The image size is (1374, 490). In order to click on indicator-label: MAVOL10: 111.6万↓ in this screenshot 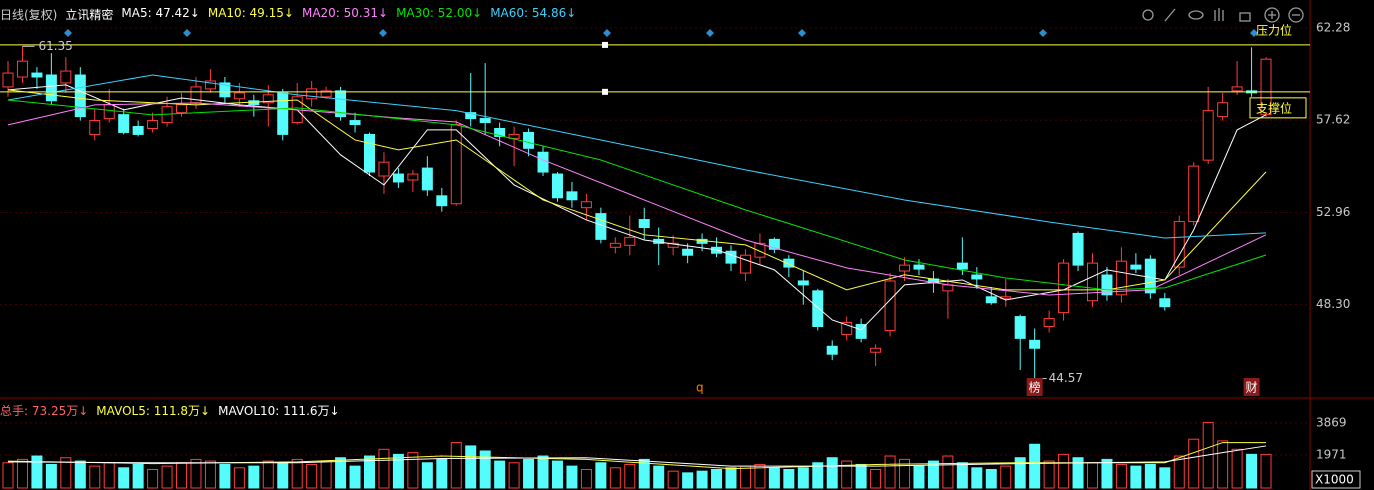, I will do `click(279, 411)`.